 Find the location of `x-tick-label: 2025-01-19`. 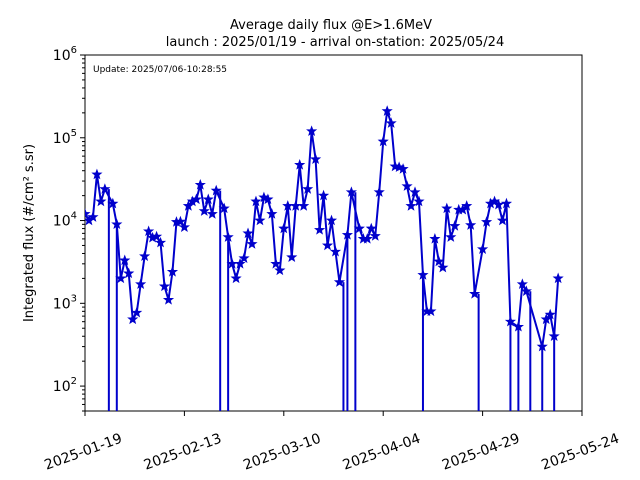

x-tick-label: 2025-01-19 is located at coordinates (83, 452).